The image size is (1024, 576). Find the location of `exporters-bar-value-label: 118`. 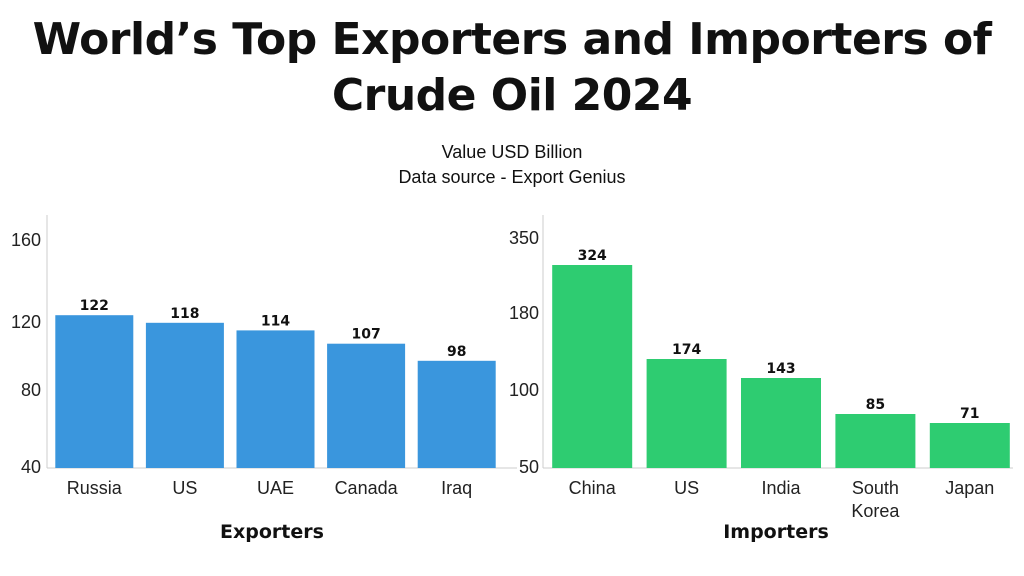

exporters-bar-value-label: 118 is located at coordinates (184, 314).